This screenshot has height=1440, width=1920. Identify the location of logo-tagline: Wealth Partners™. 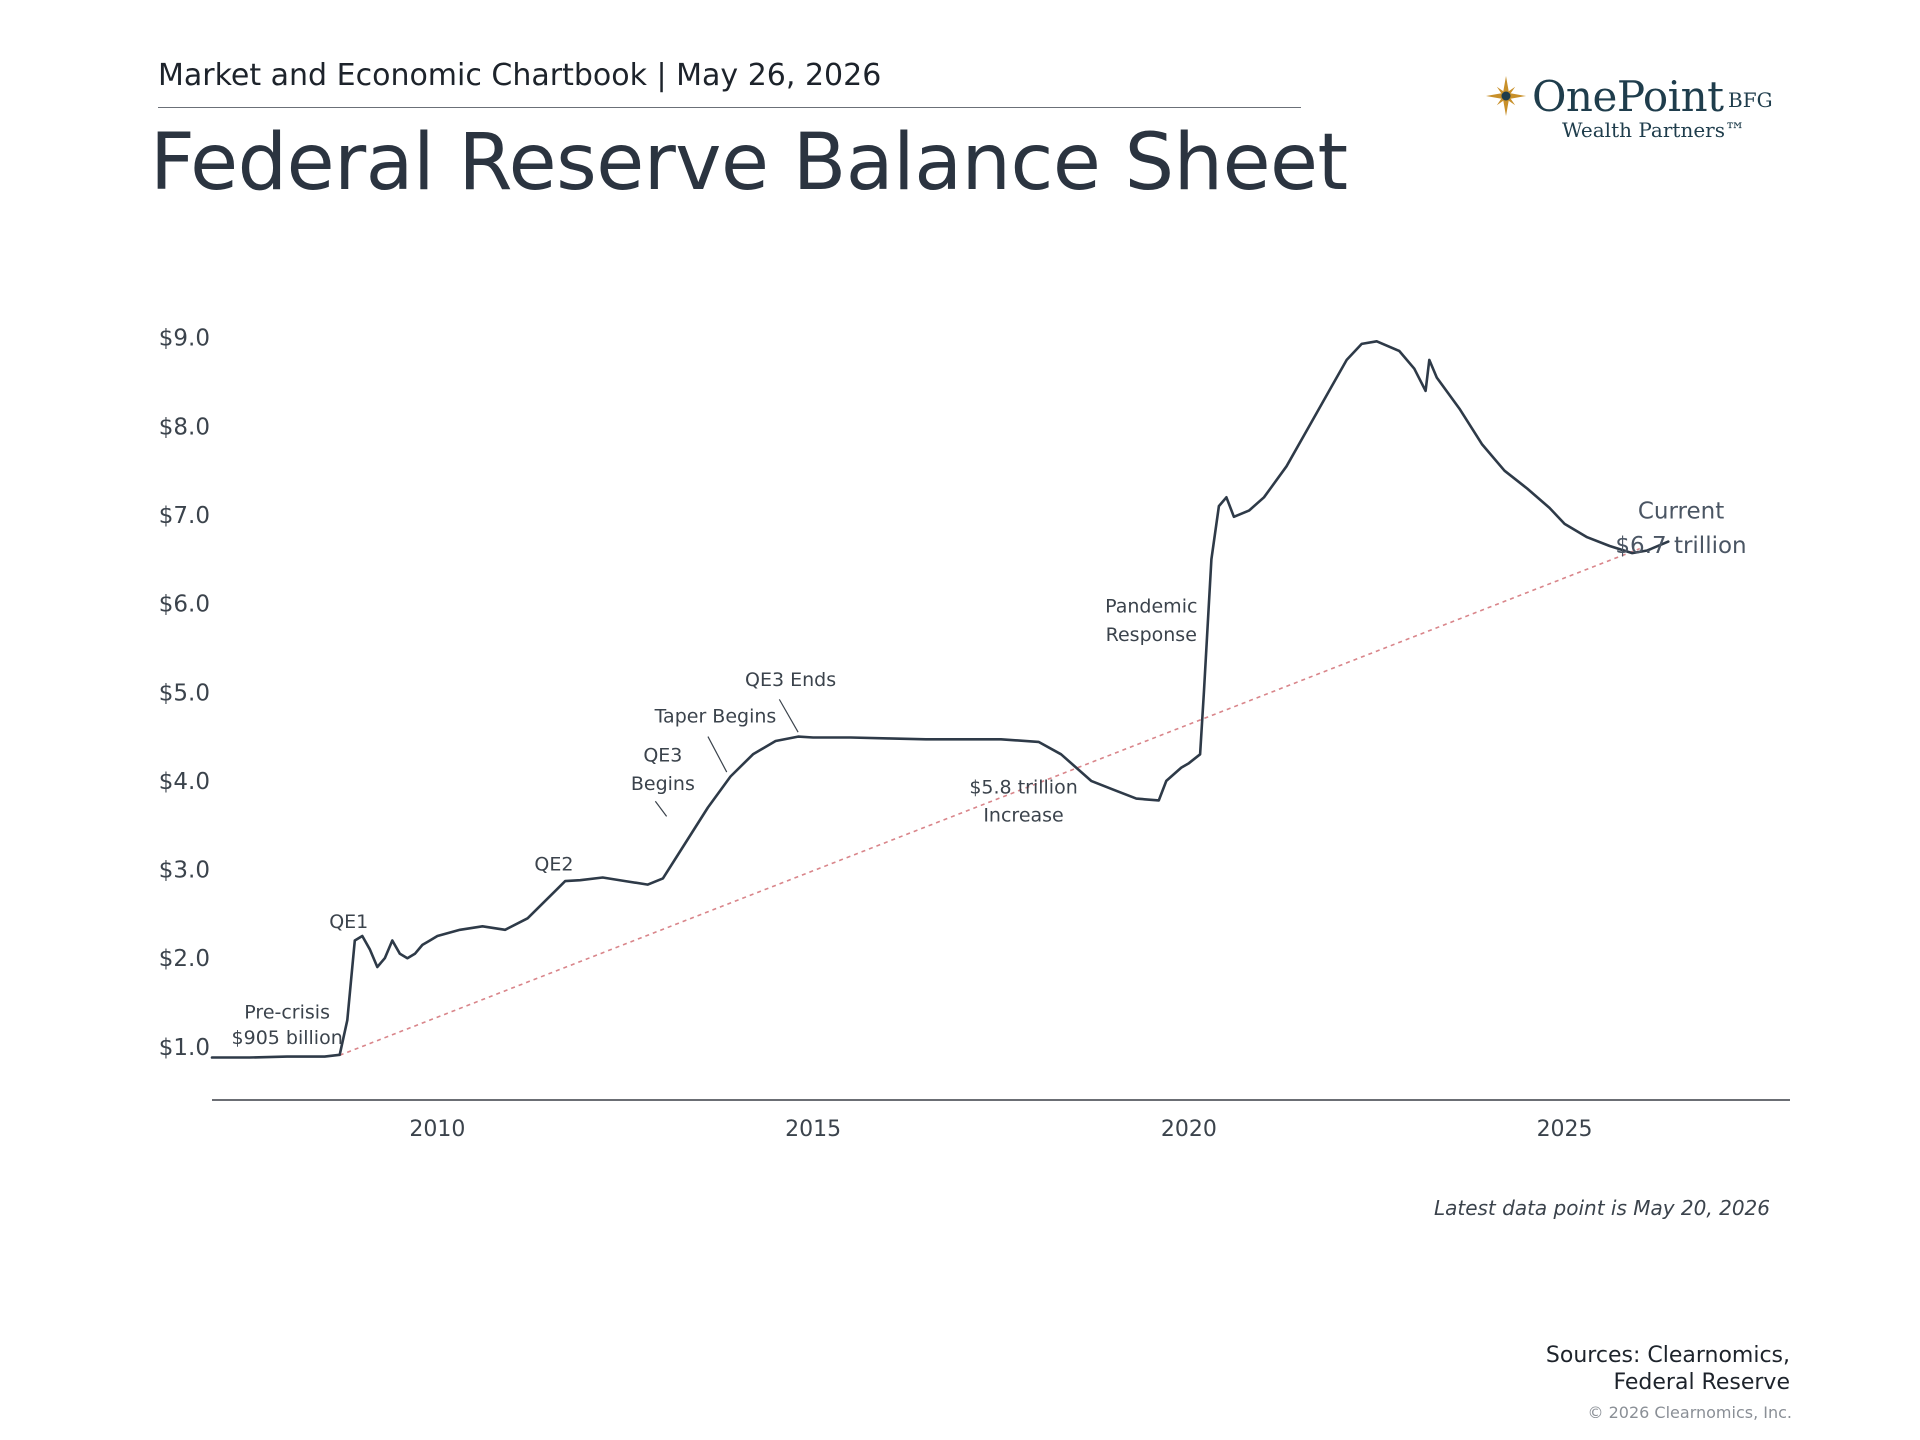
(1653, 130).